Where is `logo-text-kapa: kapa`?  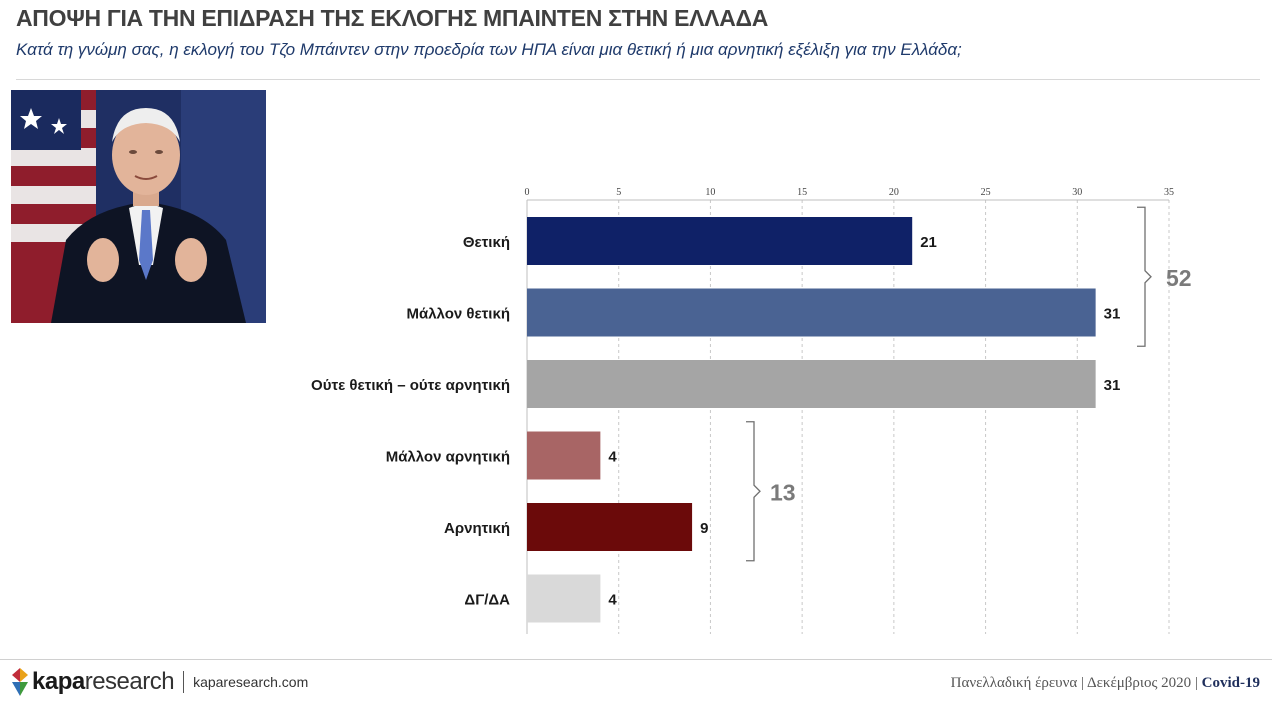
logo-text-kapa: kapa is located at coordinates (58, 681).